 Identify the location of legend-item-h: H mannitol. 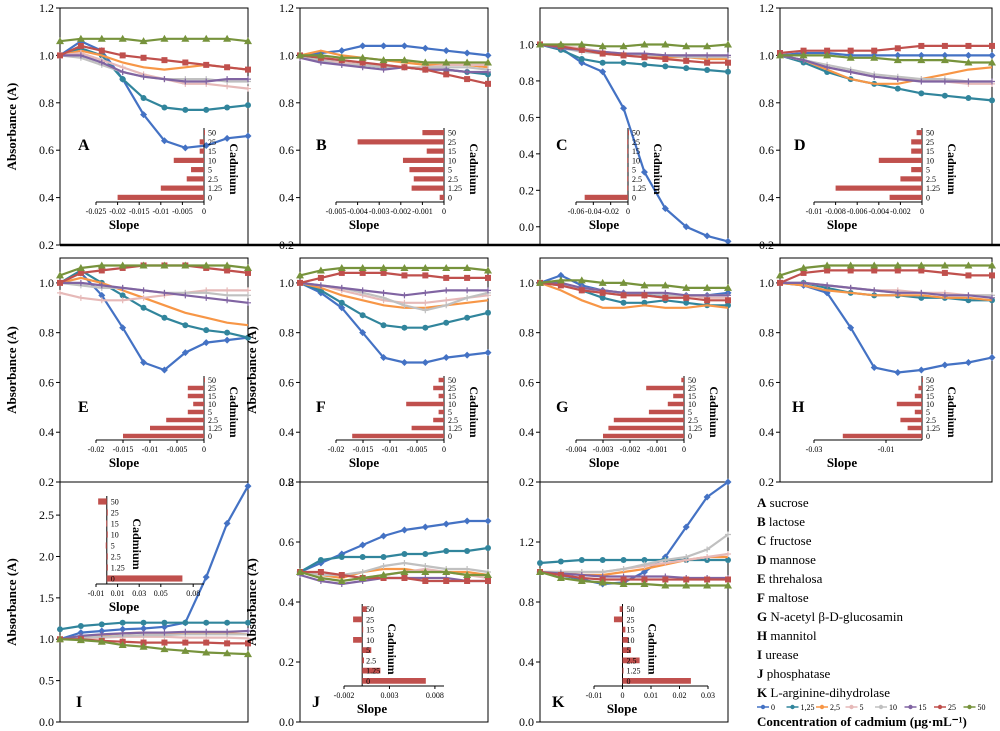
(787, 635).